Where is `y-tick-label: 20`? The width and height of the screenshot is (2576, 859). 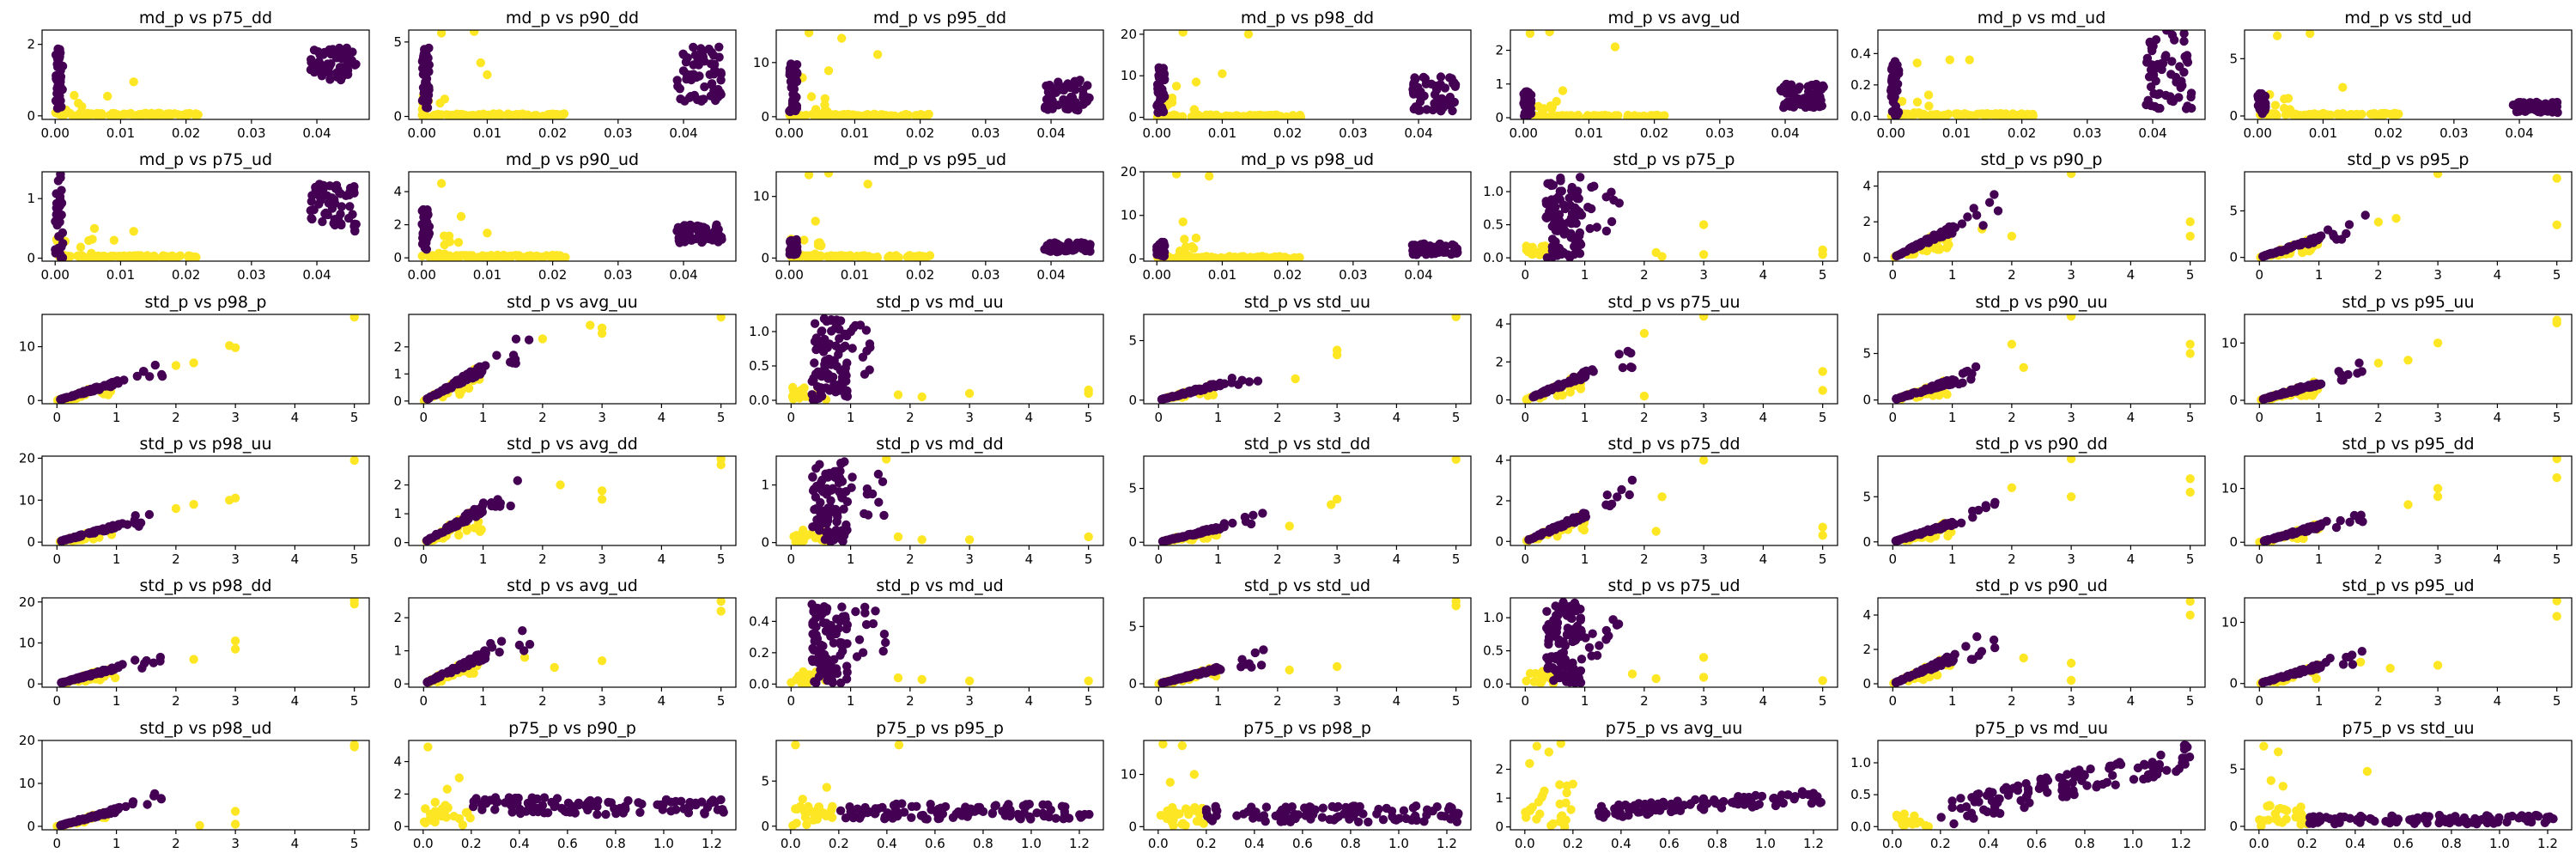 y-tick-label: 20 is located at coordinates (1129, 172).